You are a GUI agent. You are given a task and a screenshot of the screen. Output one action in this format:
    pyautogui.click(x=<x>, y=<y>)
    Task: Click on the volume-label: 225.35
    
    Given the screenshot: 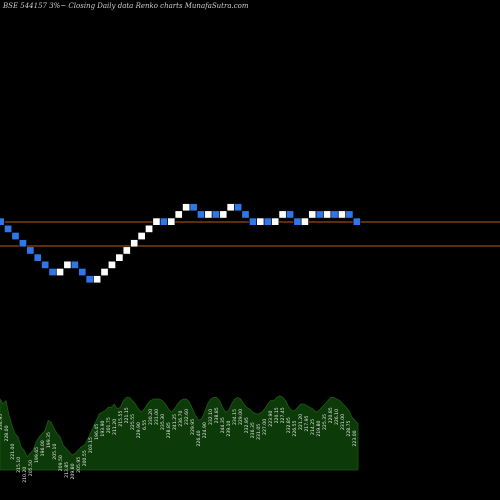 What is the action you would take?
    pyautogui.click(x=325, y=422)
    